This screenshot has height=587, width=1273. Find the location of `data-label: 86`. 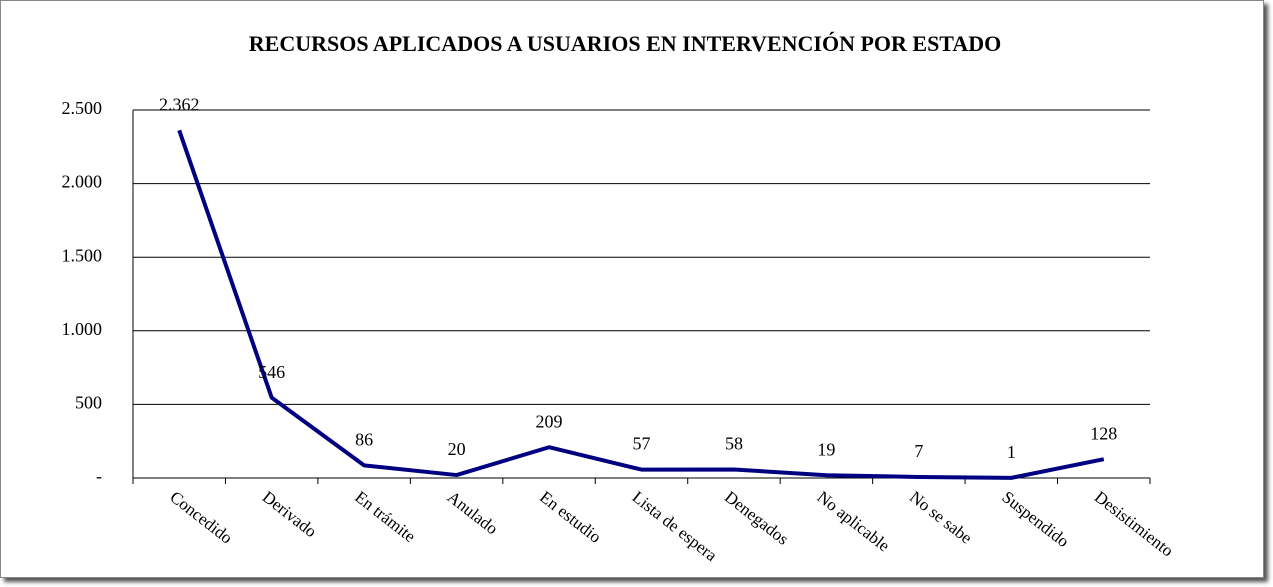

data-label: 86 is located at coordinates (364, 439).